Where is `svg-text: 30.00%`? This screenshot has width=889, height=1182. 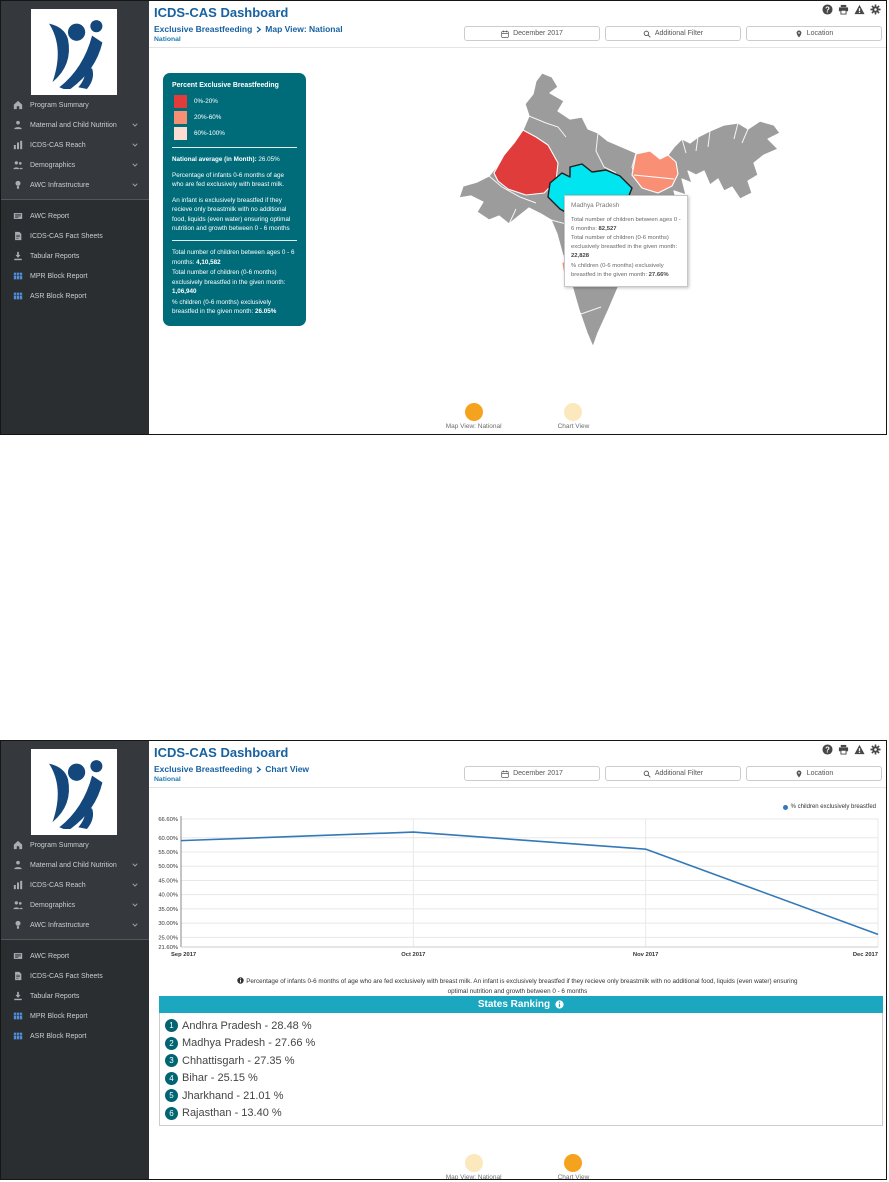 svg-text: 30.00% is located at coordinates (168, 924).